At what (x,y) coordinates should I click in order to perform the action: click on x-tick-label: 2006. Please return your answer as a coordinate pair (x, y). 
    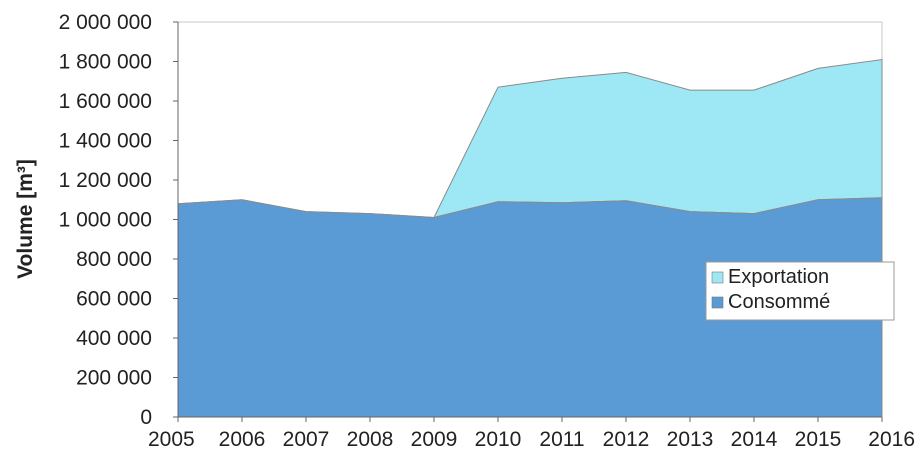
    Looking at the image, I should click on (242, 439).